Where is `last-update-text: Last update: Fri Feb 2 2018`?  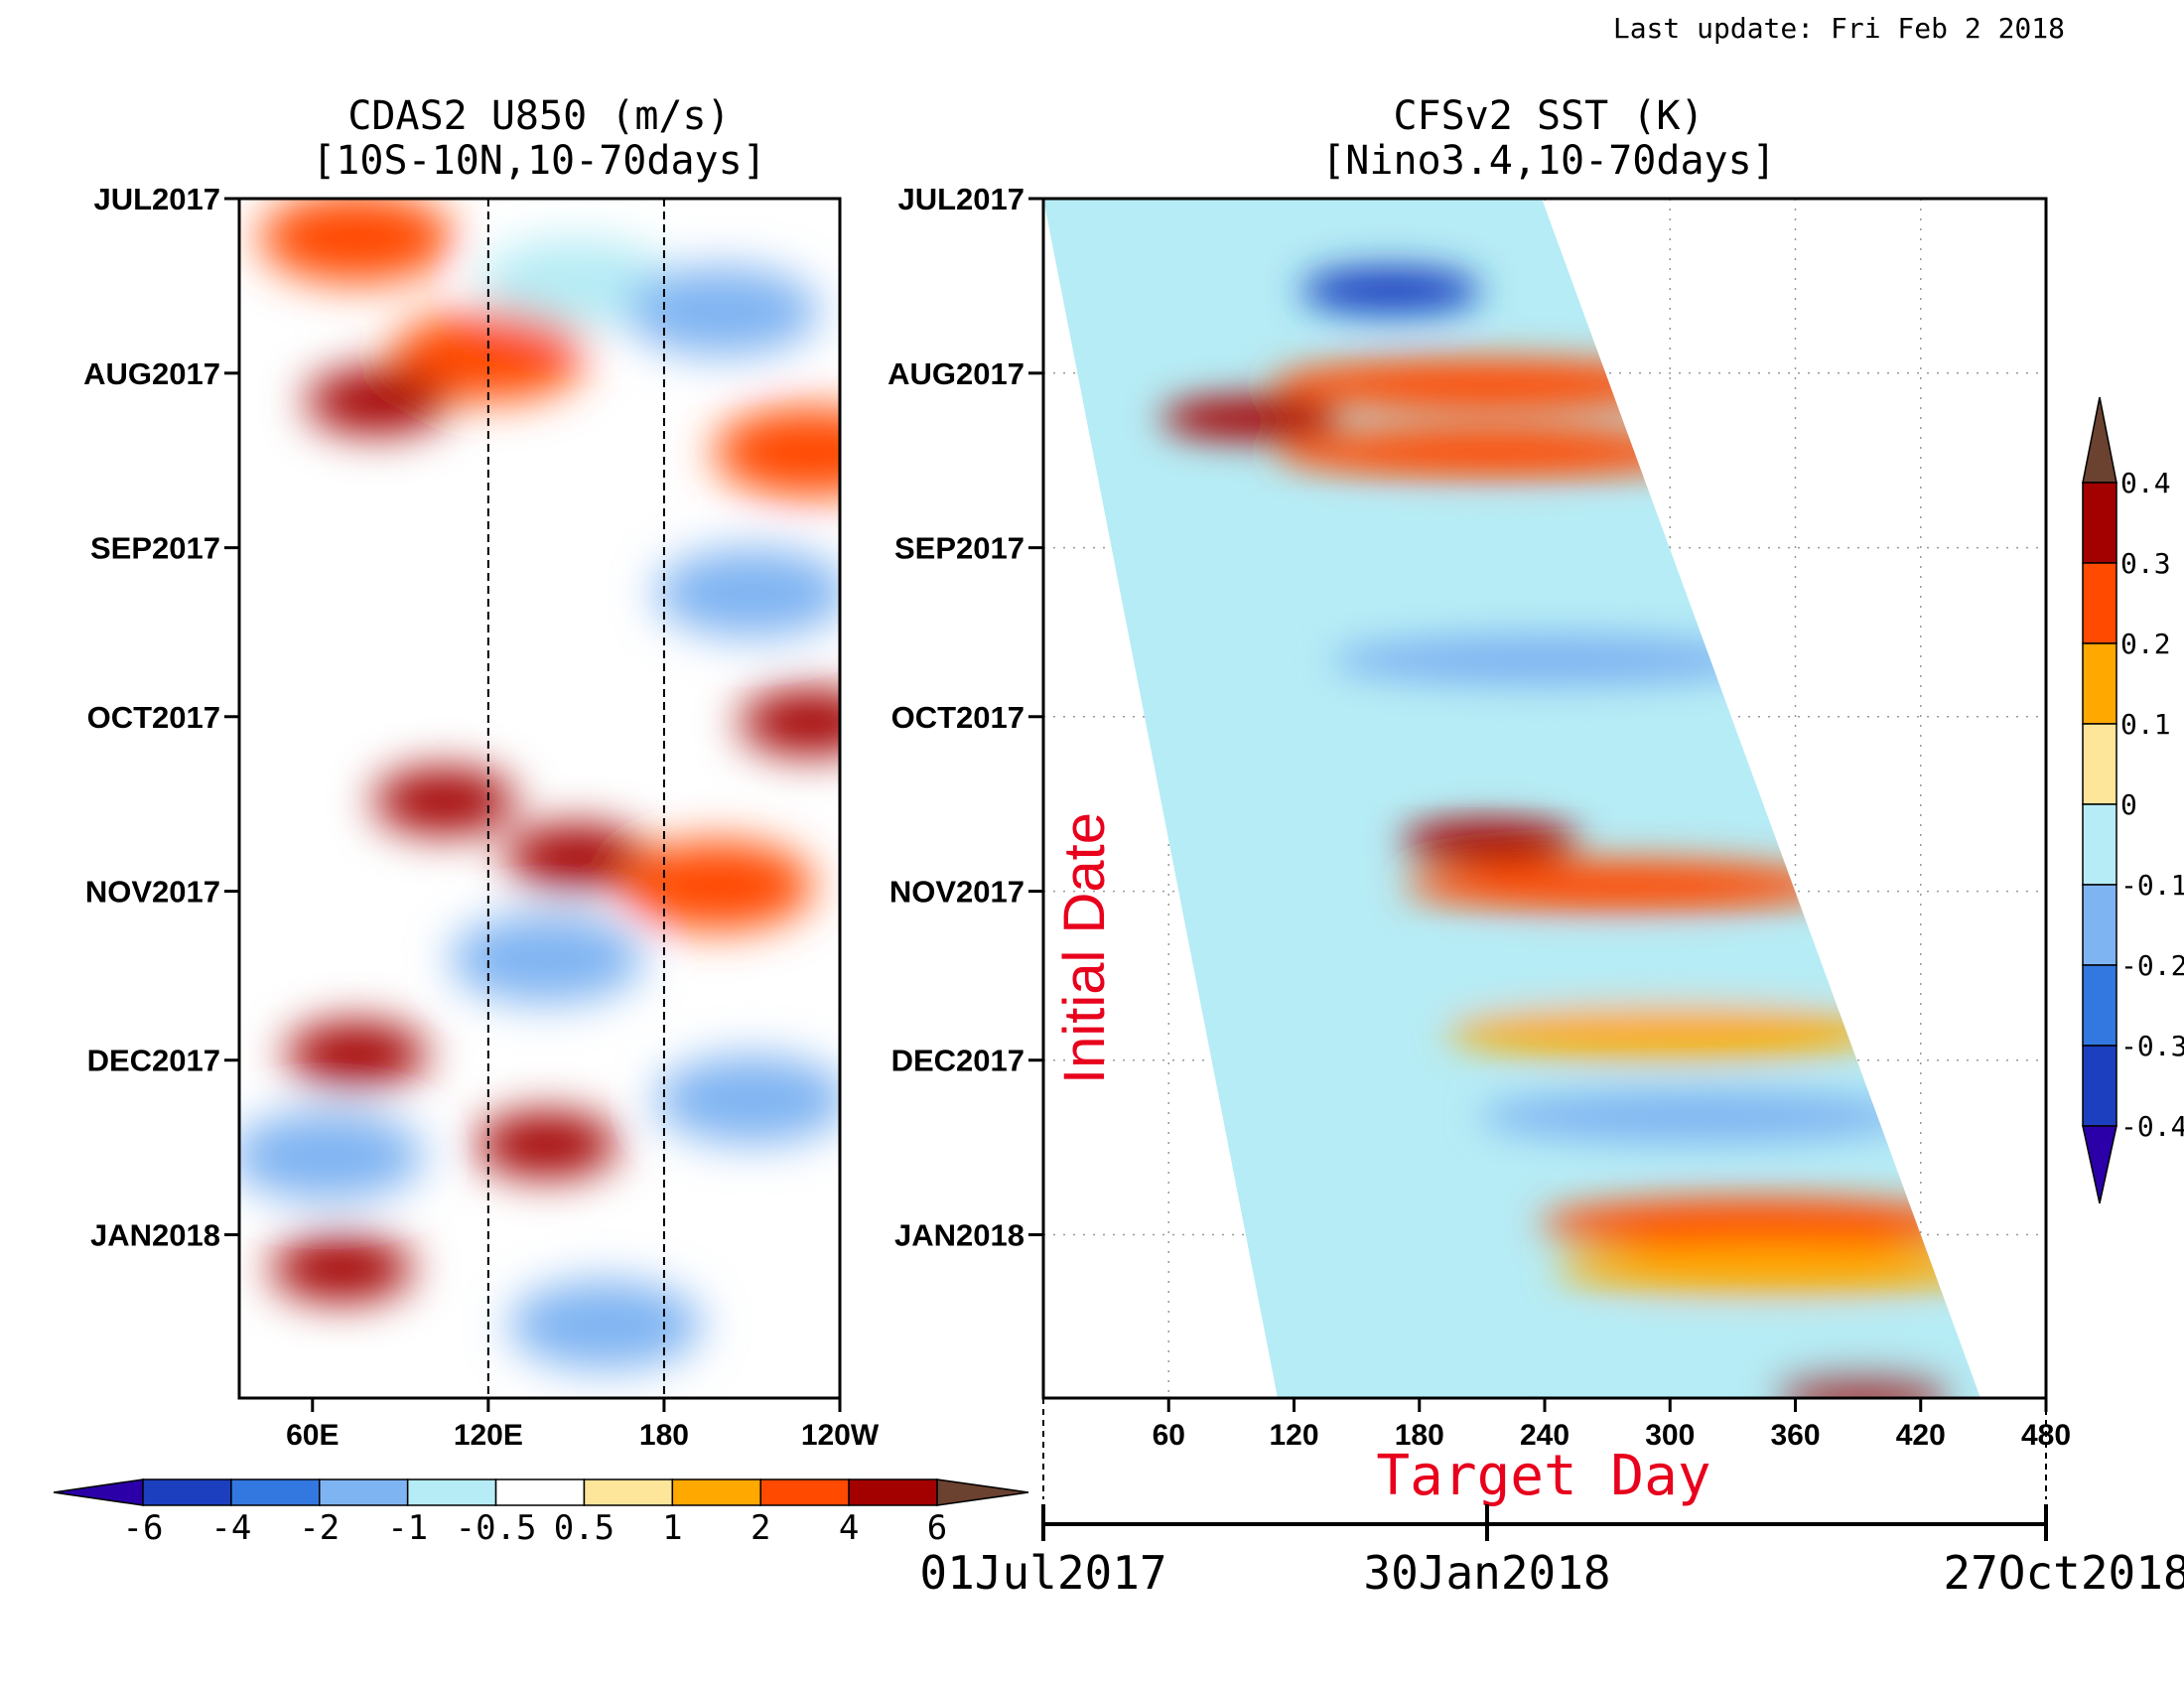
last-update-text: Last update: Fri Feb 2 2018 is located at coordinates (1839, 28).